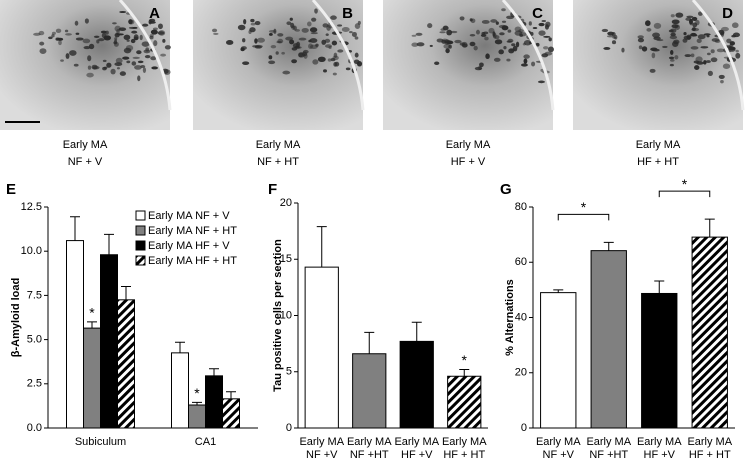 The width and height of the screenshot is (746, 459). Describe the element at coordinates (278, 162) in the screenshot. I see `image-caption: NF + HT` at that location.